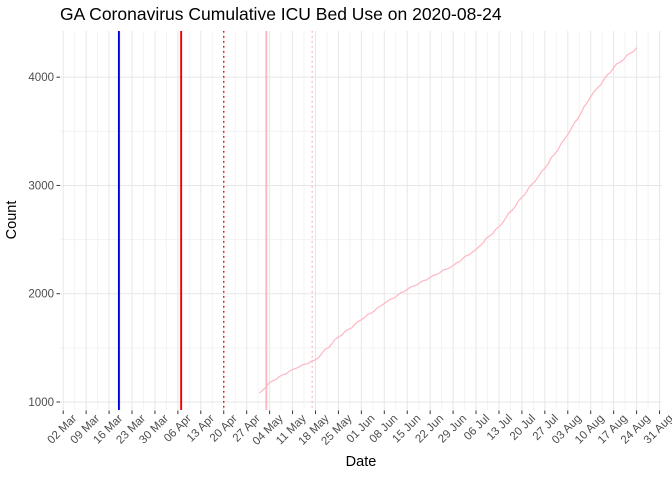  I want to click on x-axis-title: Date, so click(361, 462).